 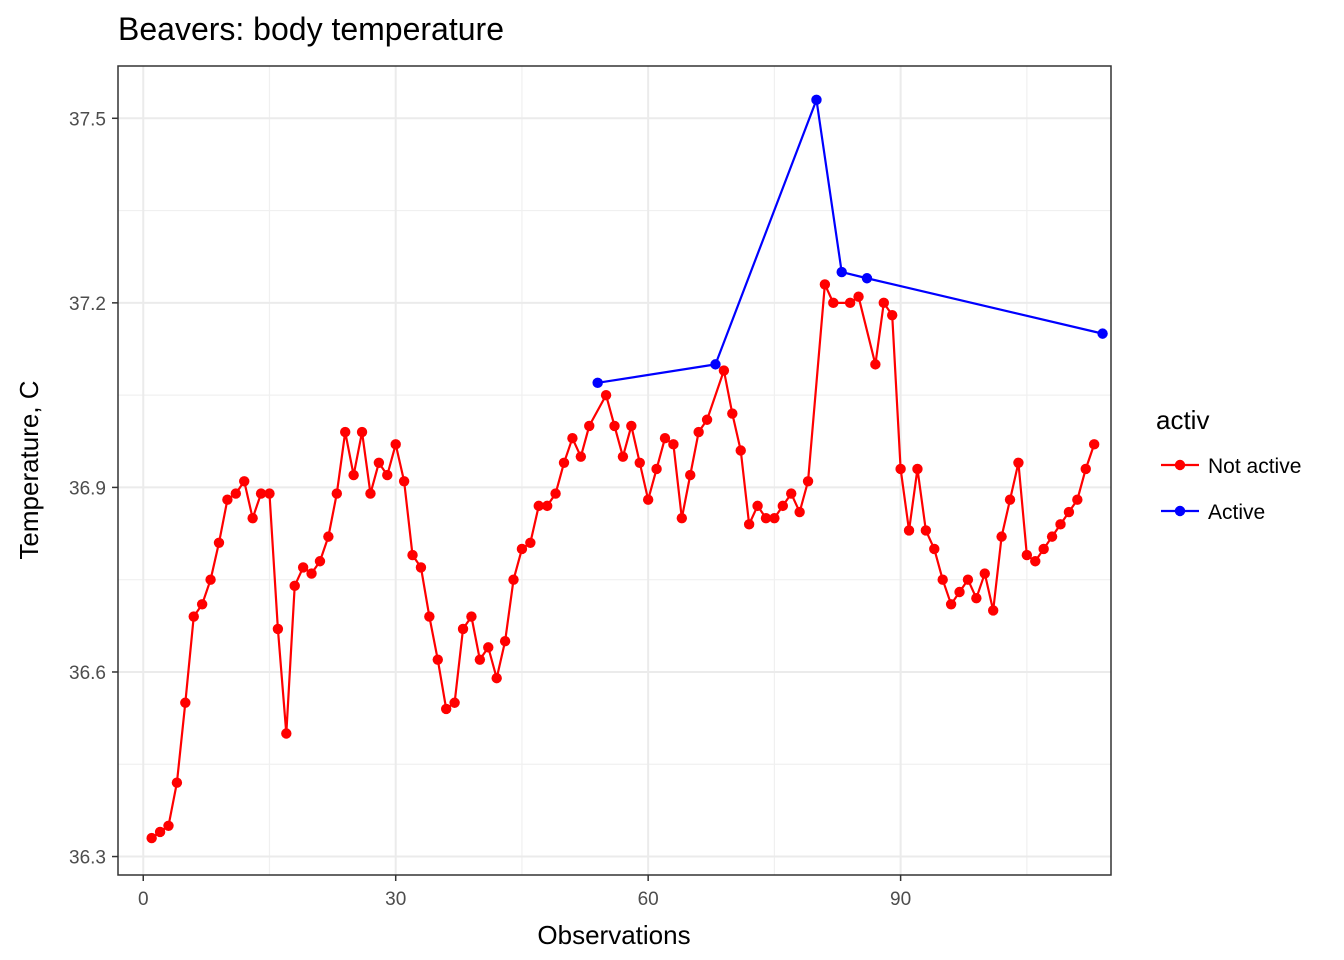 What do you see at coordinates (1180, 511) in the screenshot?
I see `legend-point-active` at bounding box center [1180, 511].